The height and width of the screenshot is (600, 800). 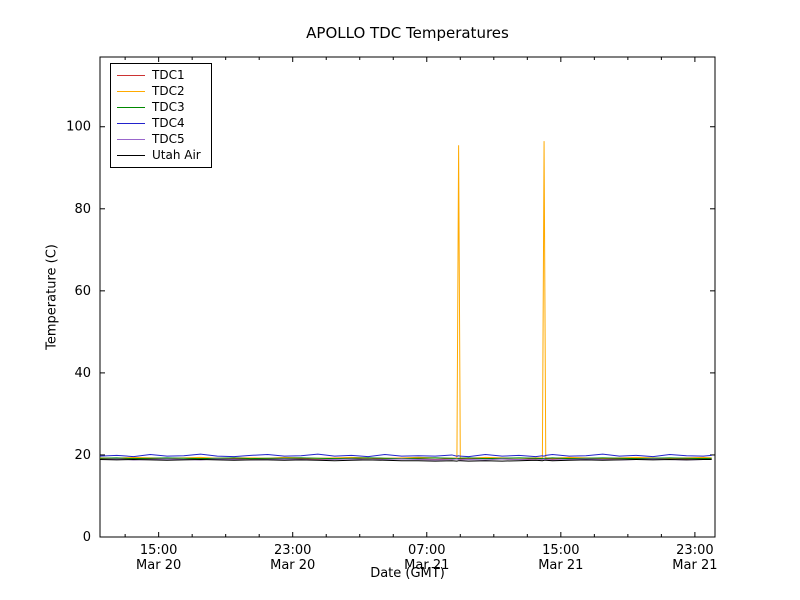 I want to click on legend: TDC1 TDC2 TDC3 TDC4 TDC5 Utah Air, so click(x=161, y=115).